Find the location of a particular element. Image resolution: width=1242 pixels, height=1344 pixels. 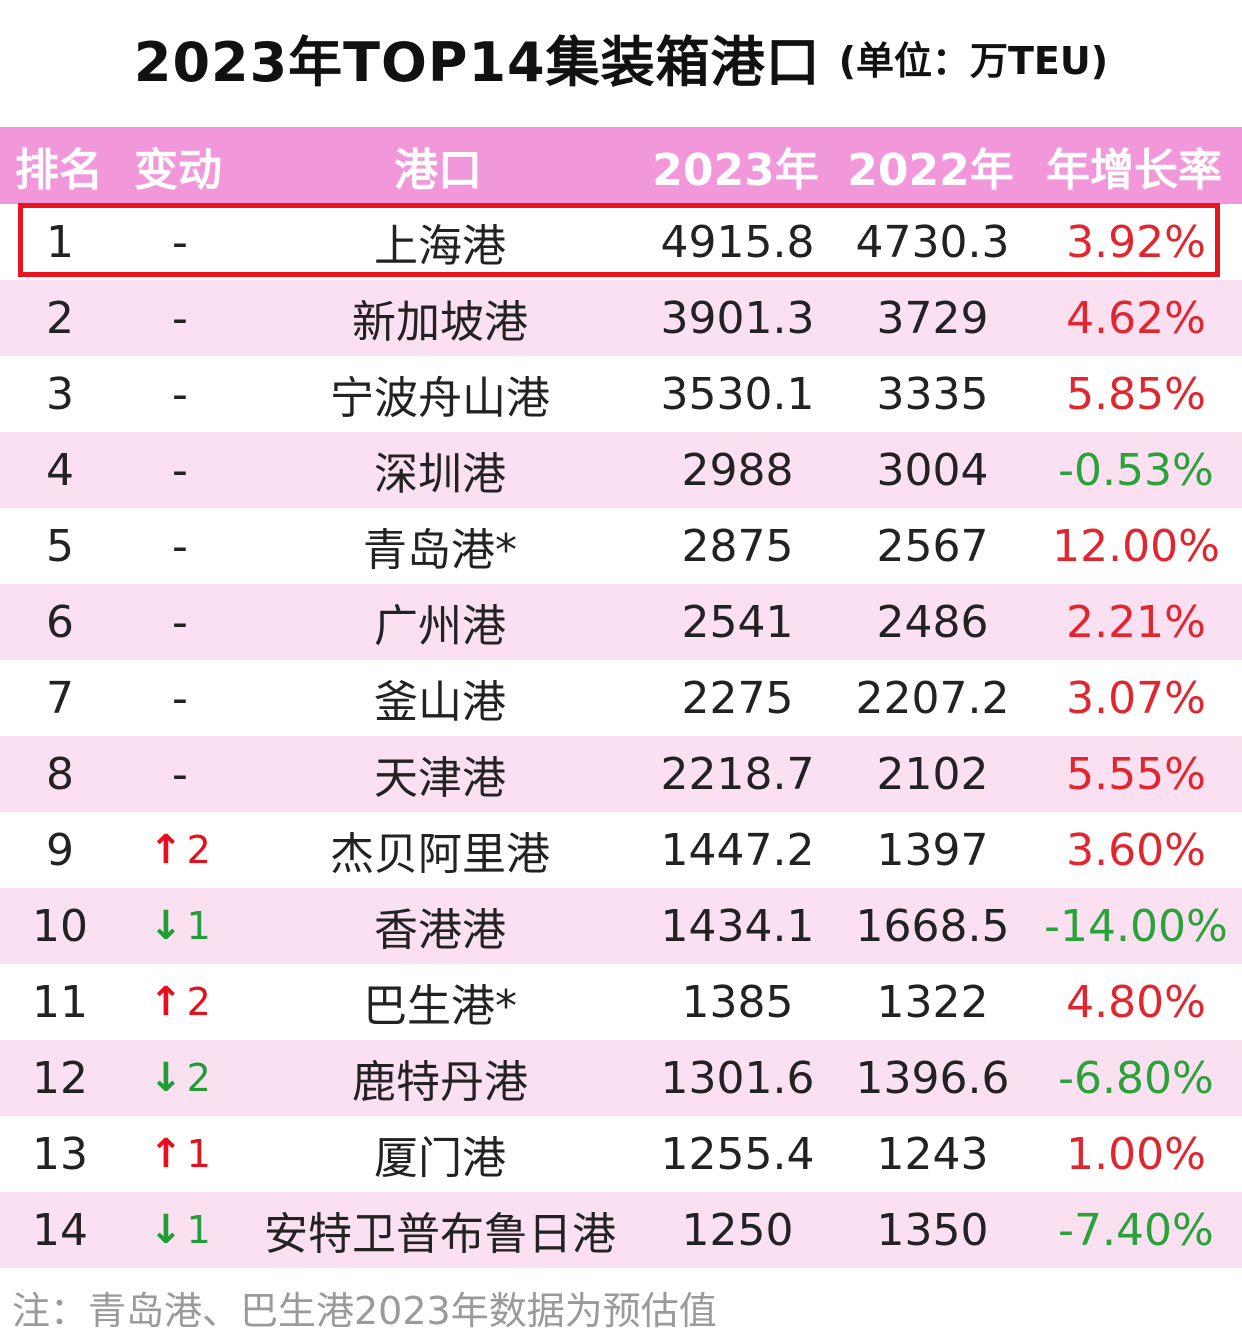

header-change: 变动 is located at coordinates (178, 170).